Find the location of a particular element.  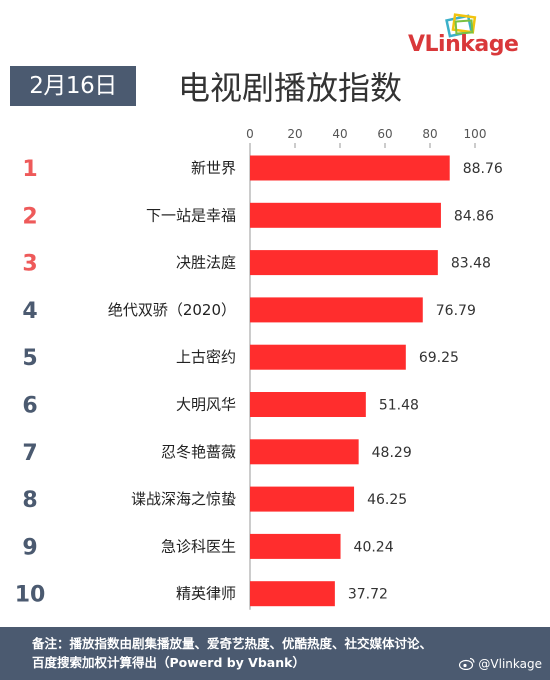

category-label: 上古密约 is located at coordinates (206, 357).